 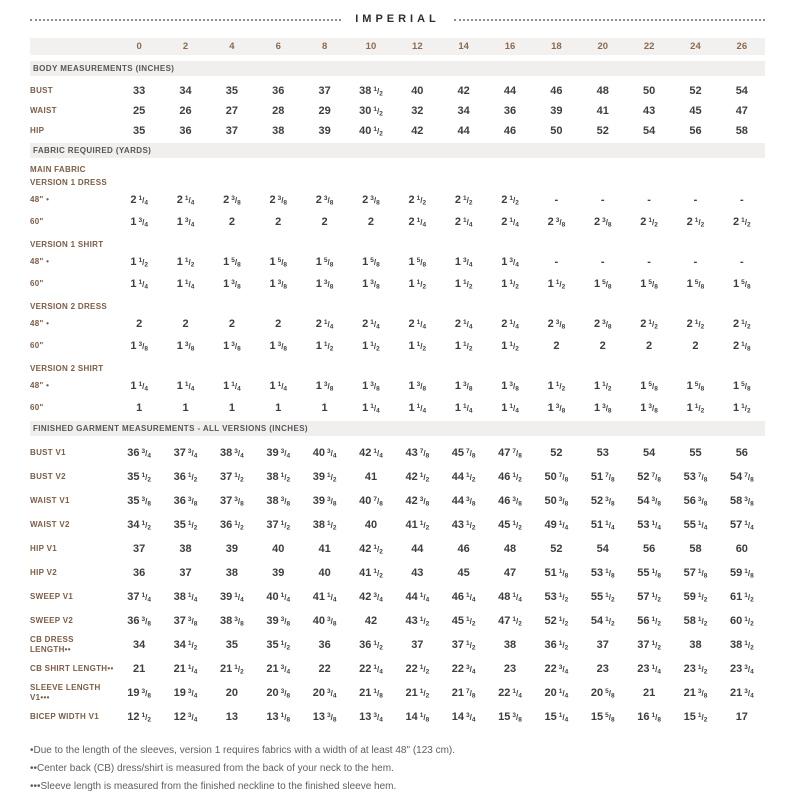 What do you see at coordinates (371, 693) in the screenshot?
I see `value-cell: 21 1/8` at bounding box center [371, 693].